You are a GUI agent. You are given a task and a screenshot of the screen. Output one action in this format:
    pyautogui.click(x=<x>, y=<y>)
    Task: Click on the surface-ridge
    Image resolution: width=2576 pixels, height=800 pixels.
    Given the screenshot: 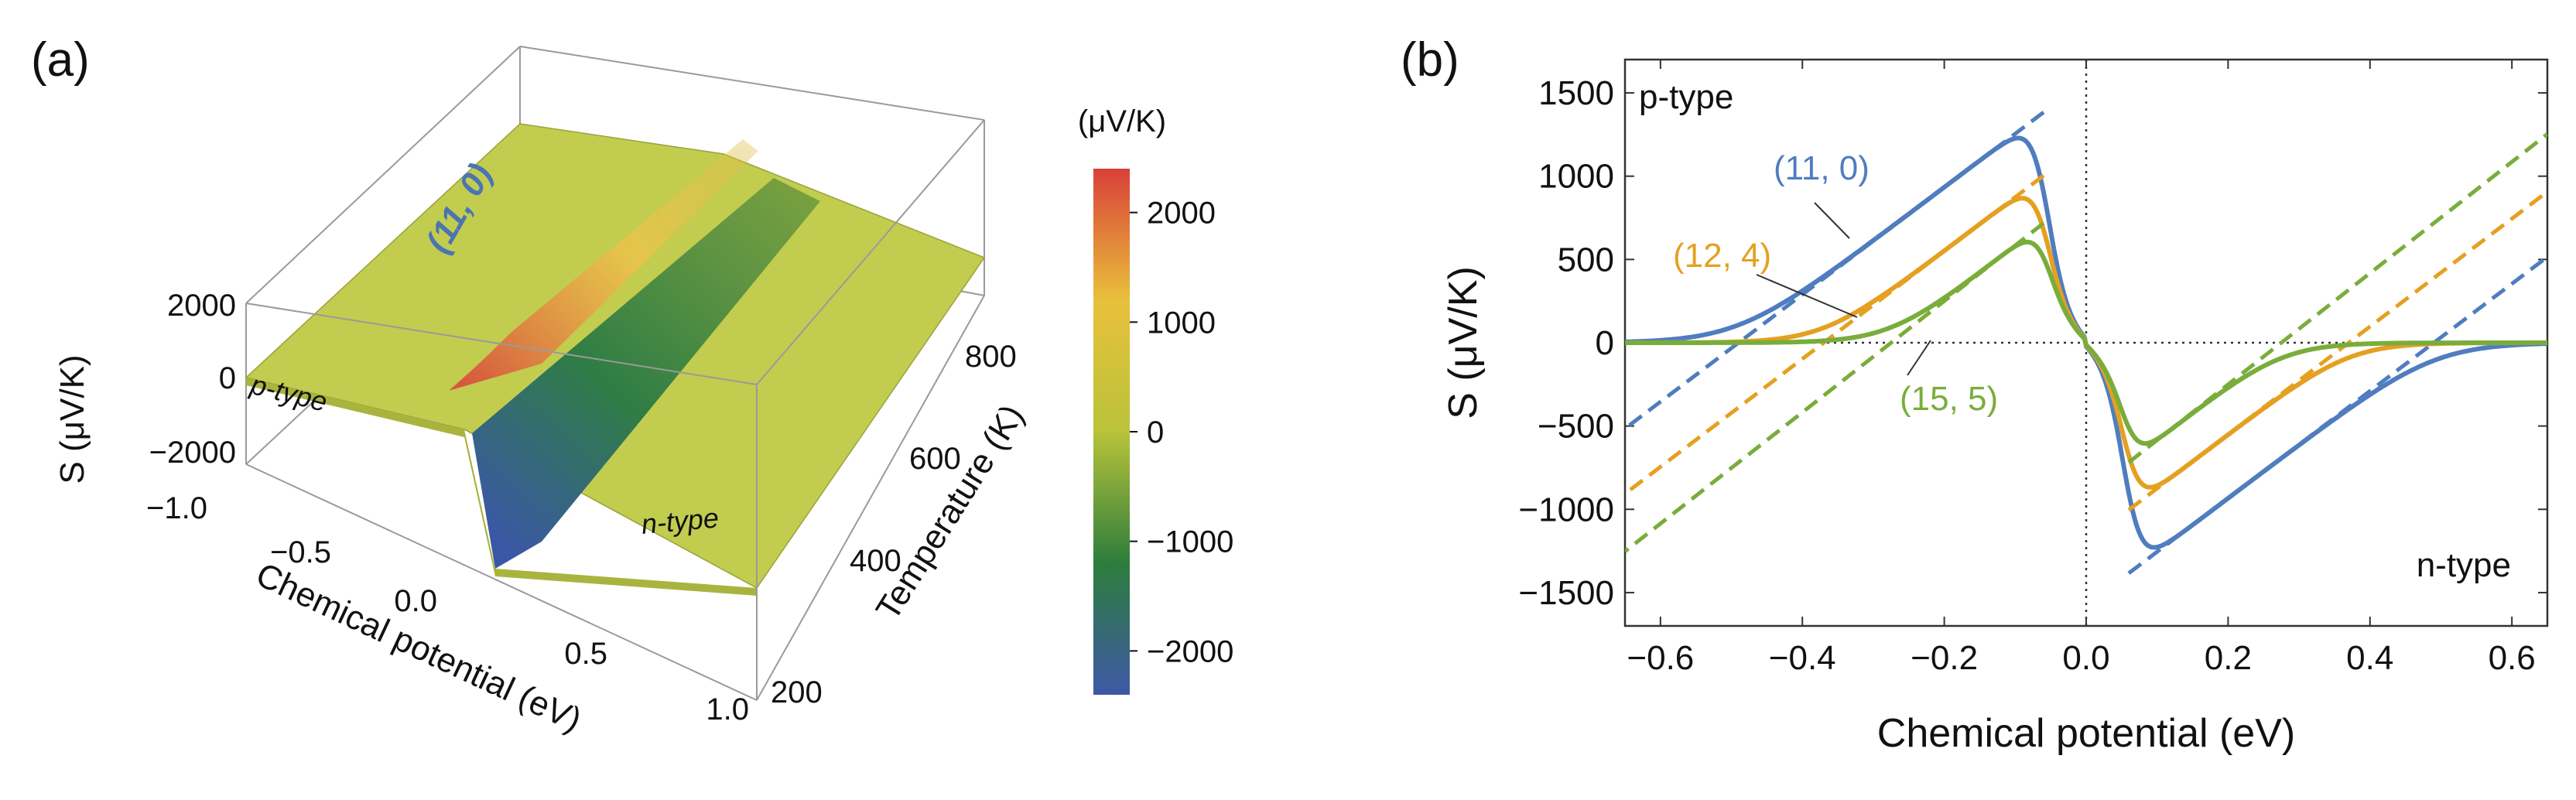 What is the action you would take?
    pyautogui.click(x=604, y=265)
    